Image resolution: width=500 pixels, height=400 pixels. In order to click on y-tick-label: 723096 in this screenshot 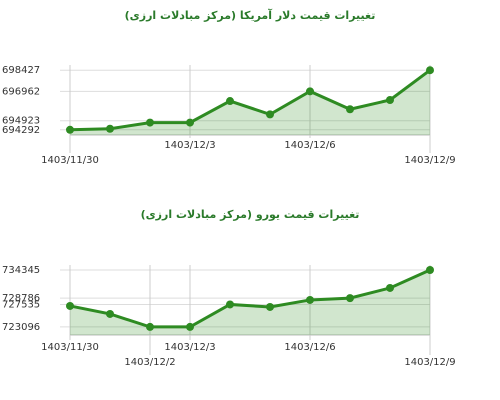, I will do `click(21, 327)`.